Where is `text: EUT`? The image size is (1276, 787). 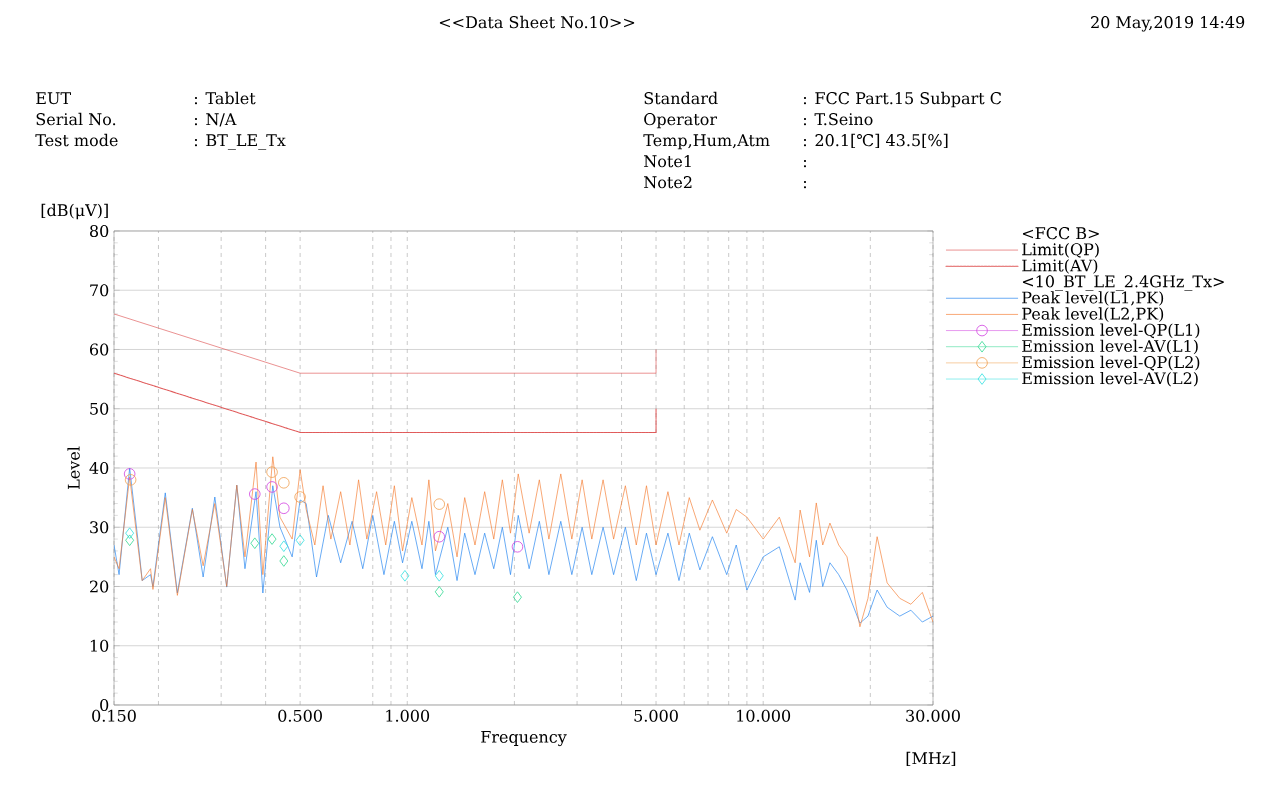 text: EUT is located at coordinates (53, 98).